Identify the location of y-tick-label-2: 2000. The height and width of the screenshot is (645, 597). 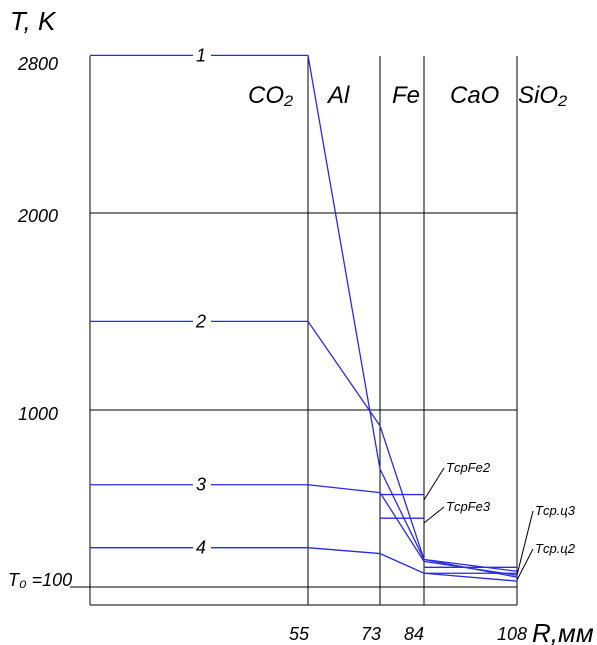
(37, 216).